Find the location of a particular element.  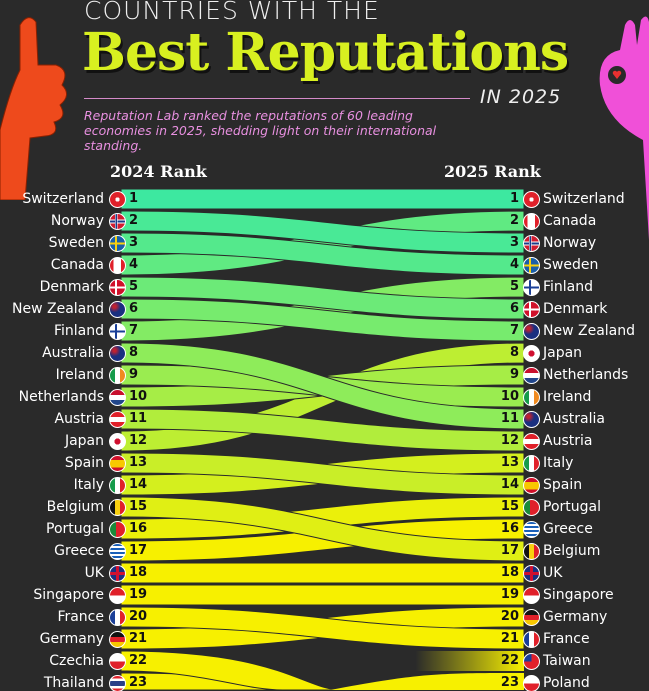

rank-2024: 6 is located at coordinates (134, 308).